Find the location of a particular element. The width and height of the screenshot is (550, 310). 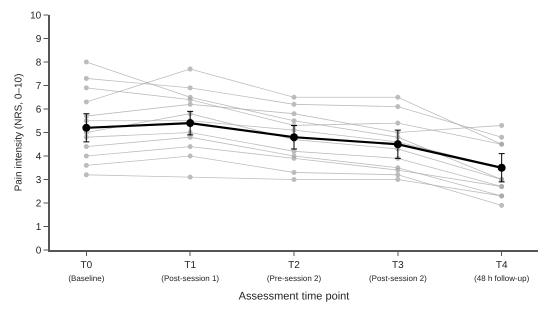

y-tick-label: 7 is located at coordinates (39, 86).